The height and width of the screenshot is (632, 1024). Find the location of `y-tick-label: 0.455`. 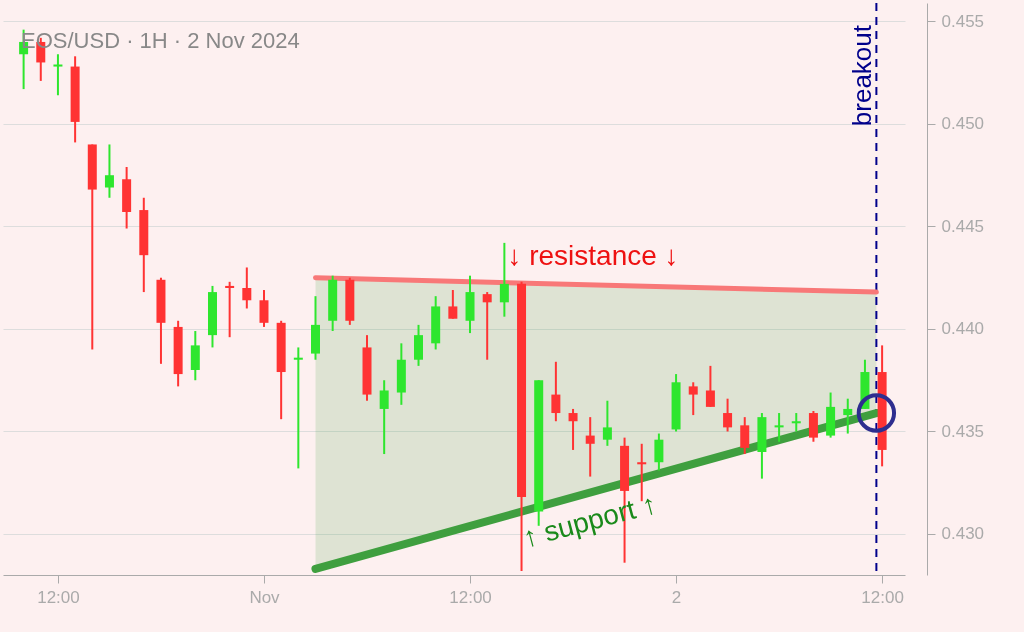

y-tick-label: 0.455 is located at coordinates (963, 21).